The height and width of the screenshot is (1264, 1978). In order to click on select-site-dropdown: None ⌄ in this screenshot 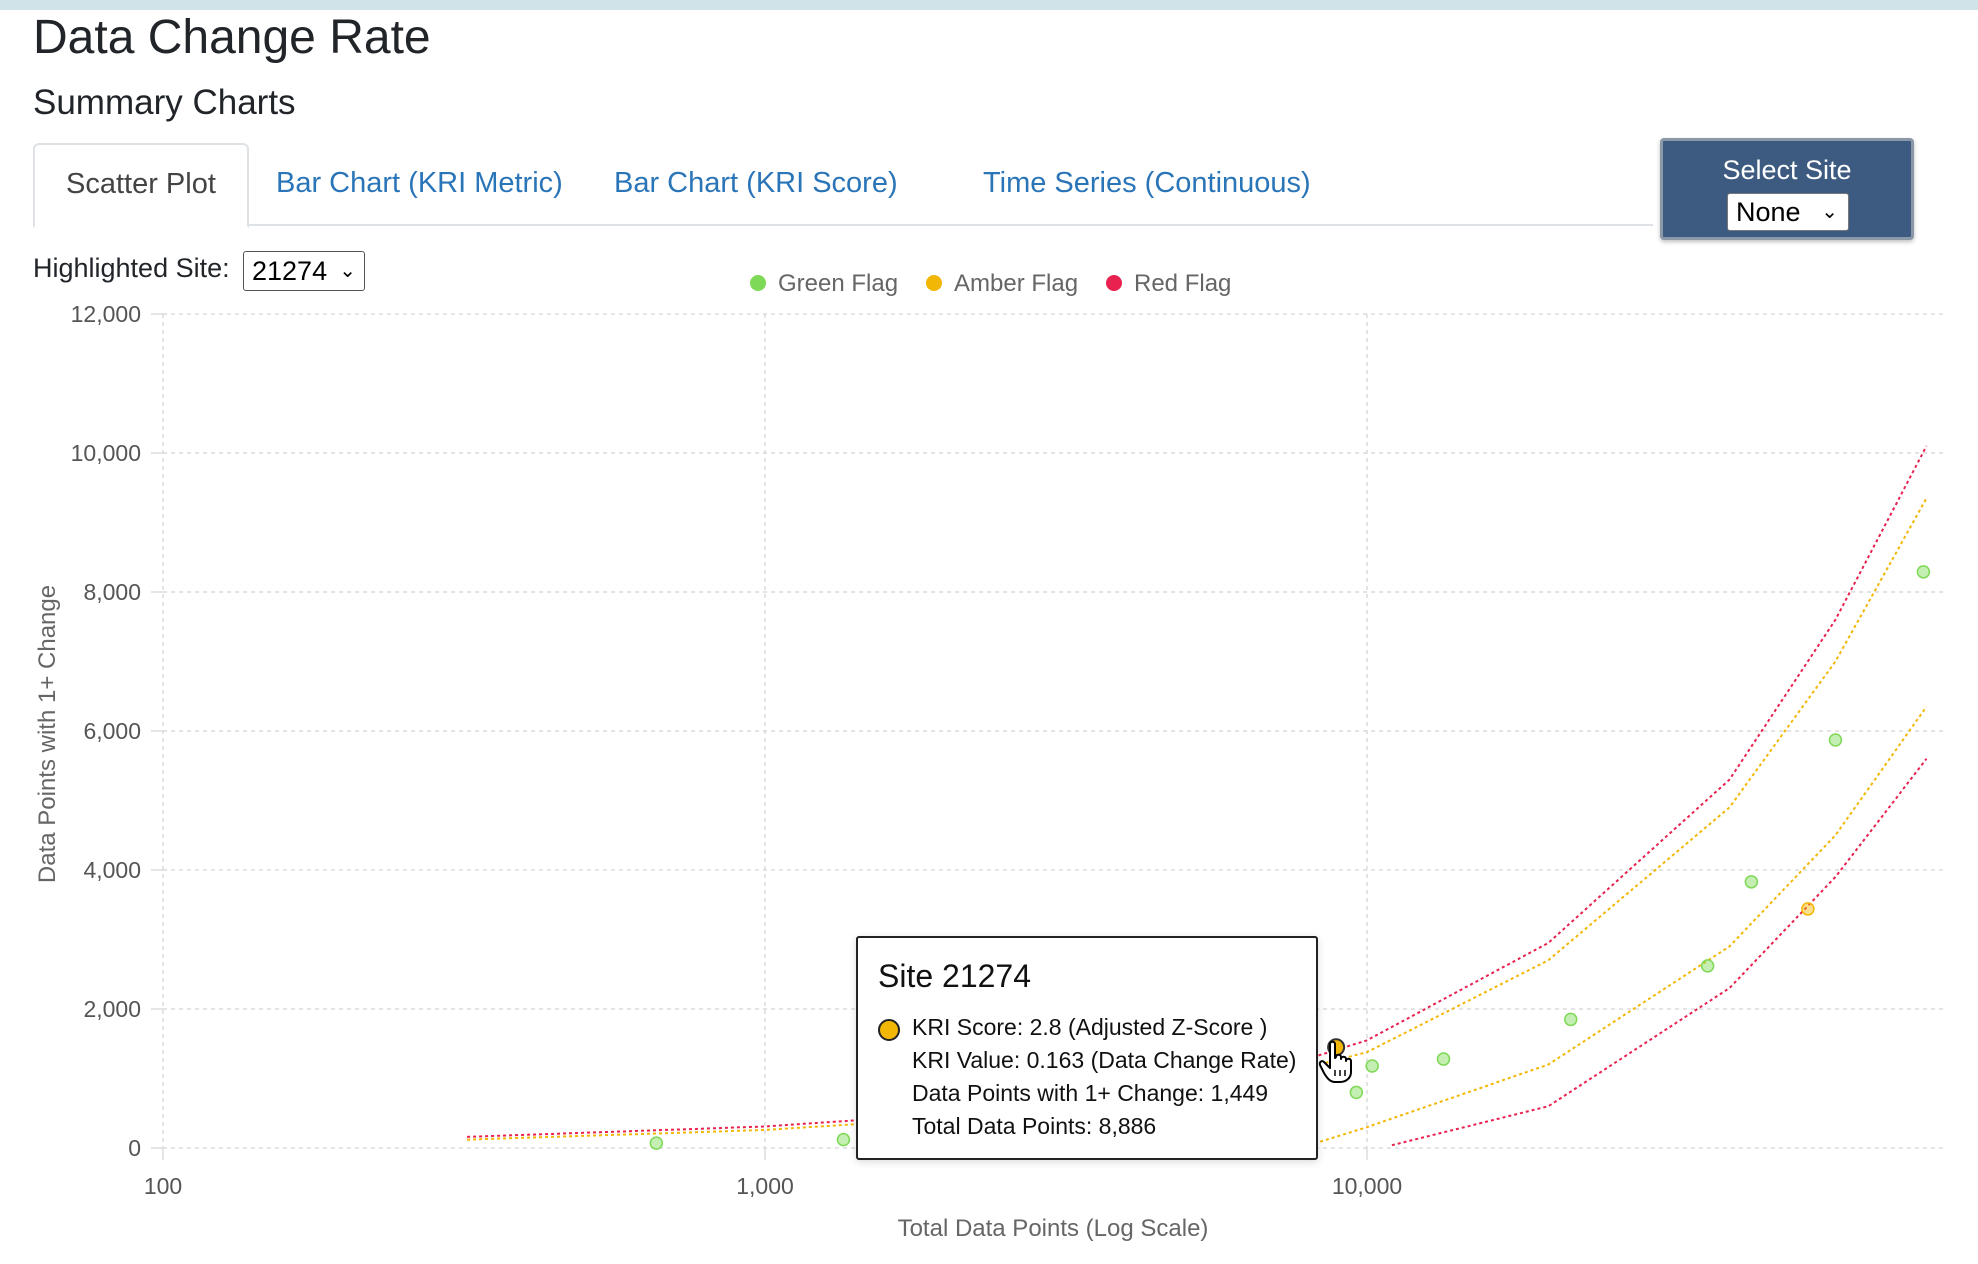, I will do `click(1788, 212)`.